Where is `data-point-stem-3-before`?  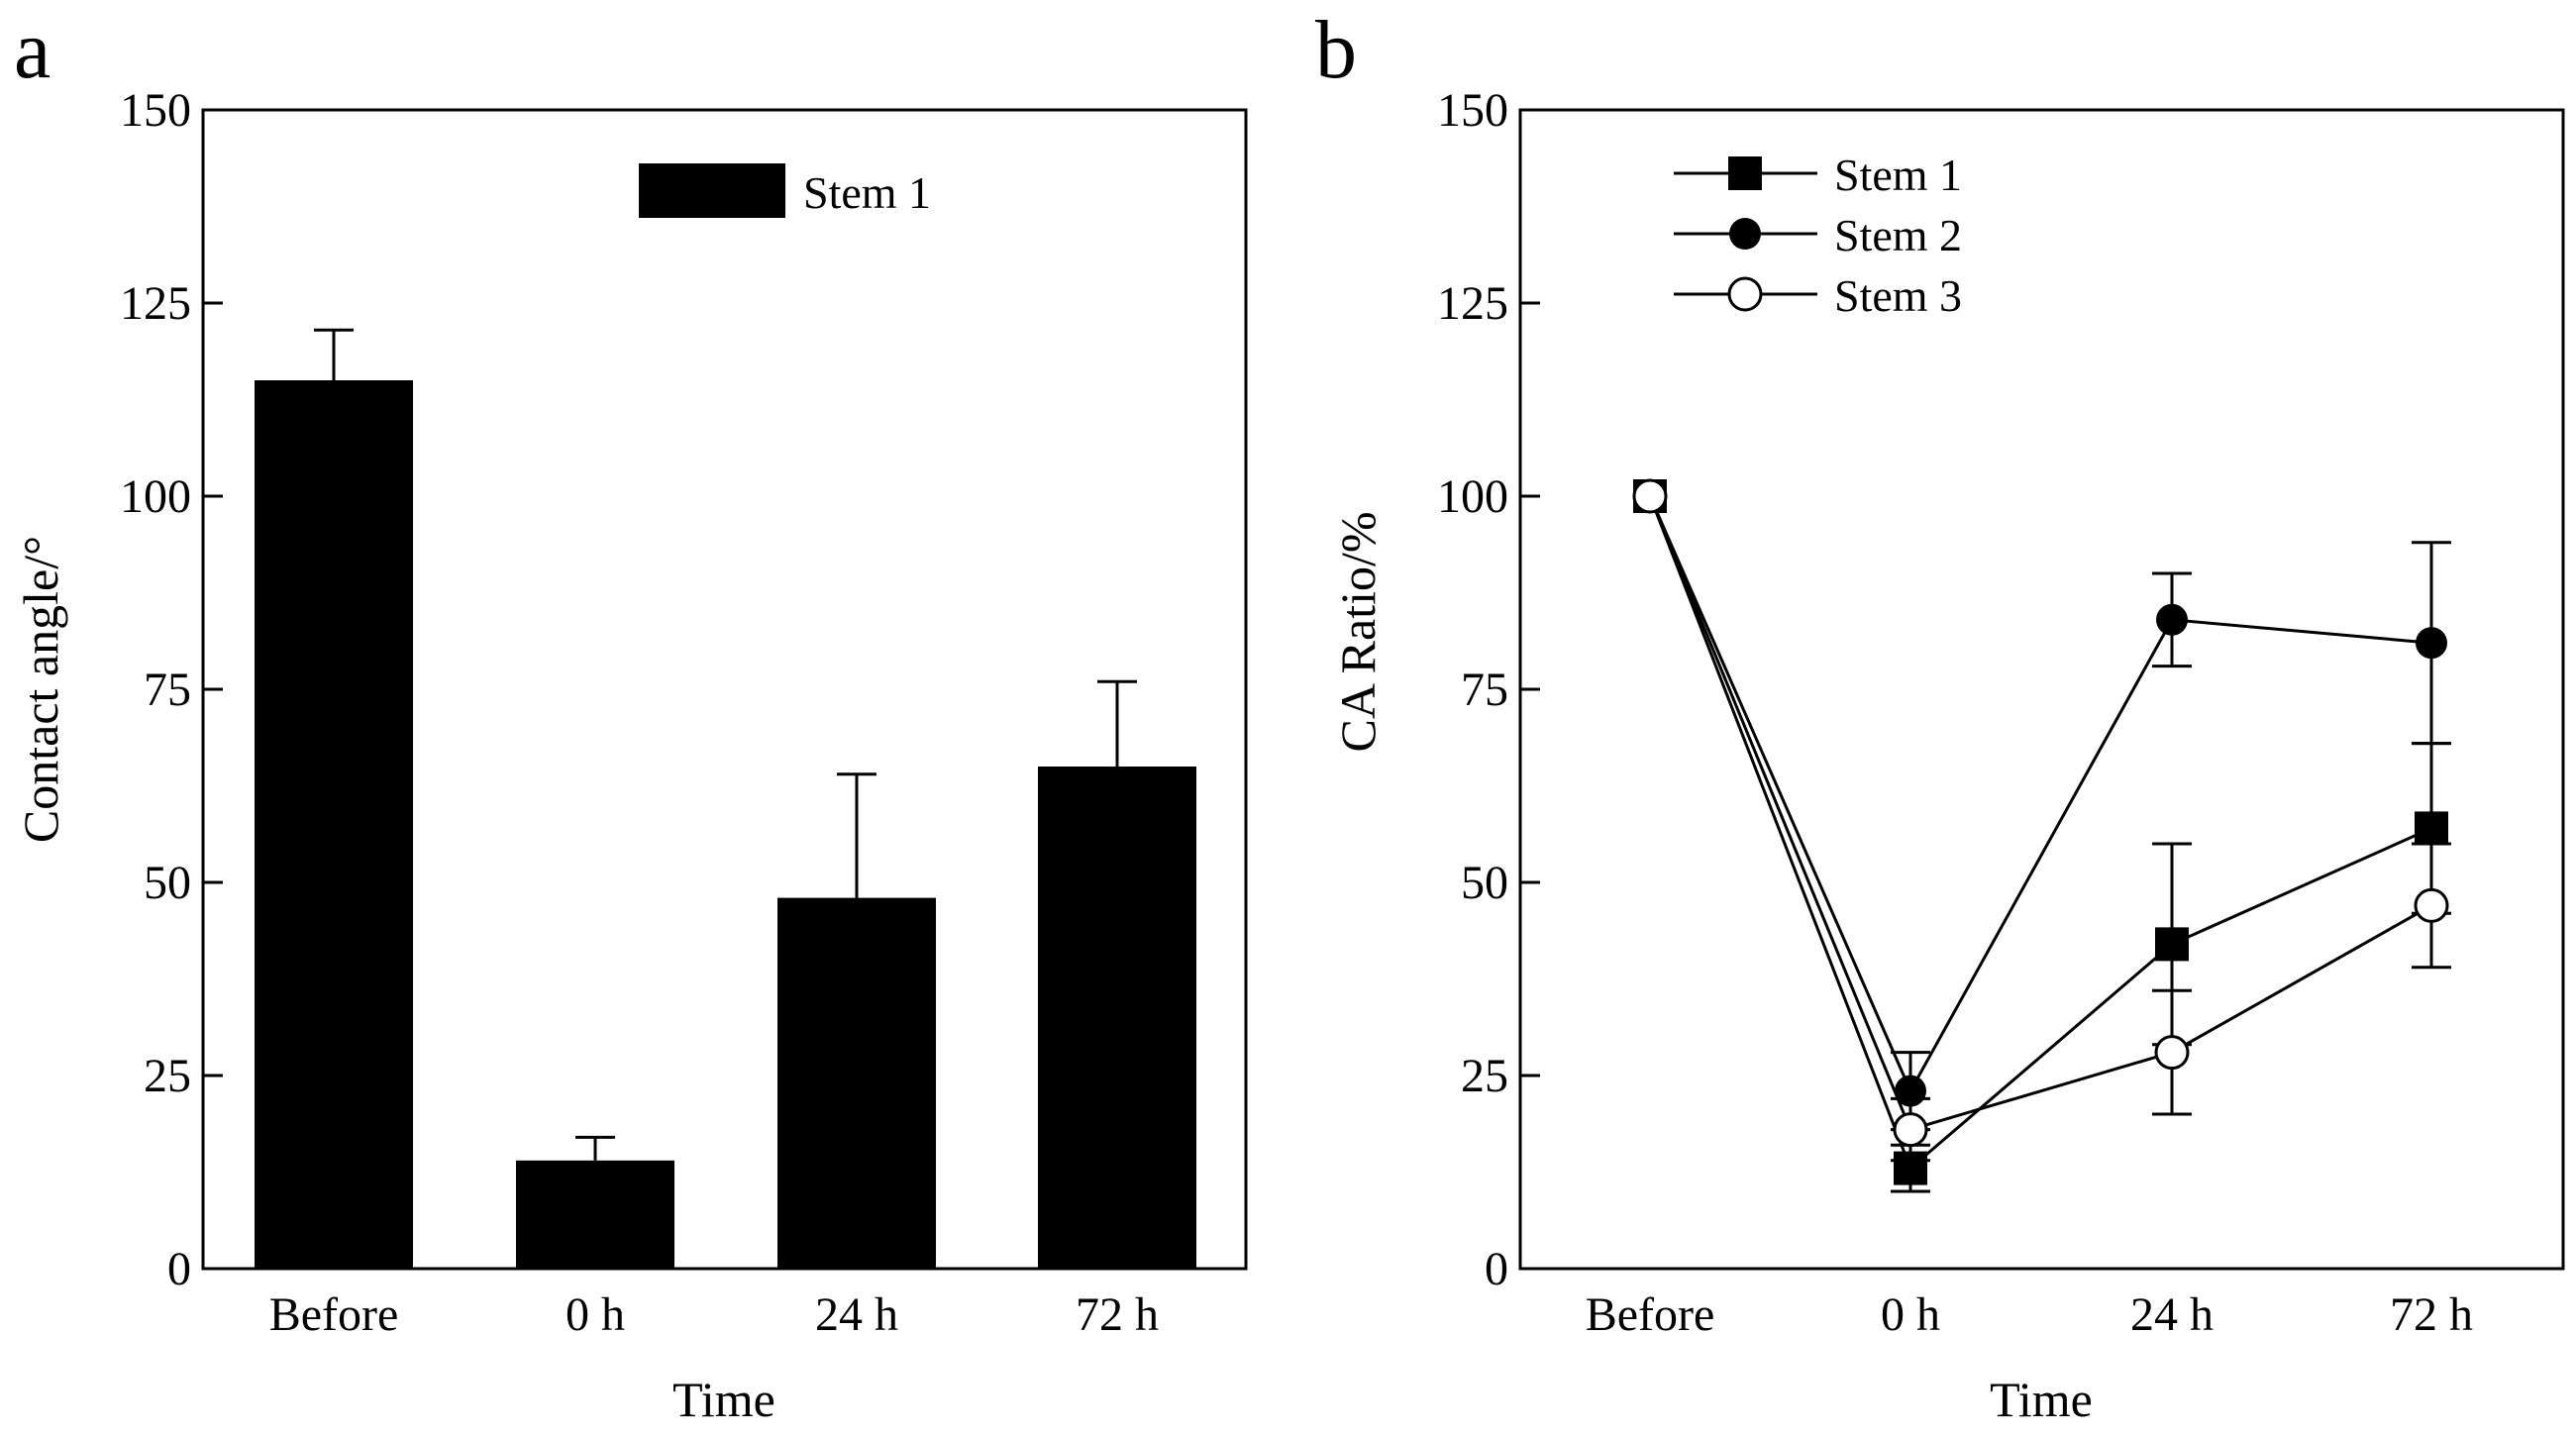
data-point-stem-3-before is located at coordinates (1650, 496).